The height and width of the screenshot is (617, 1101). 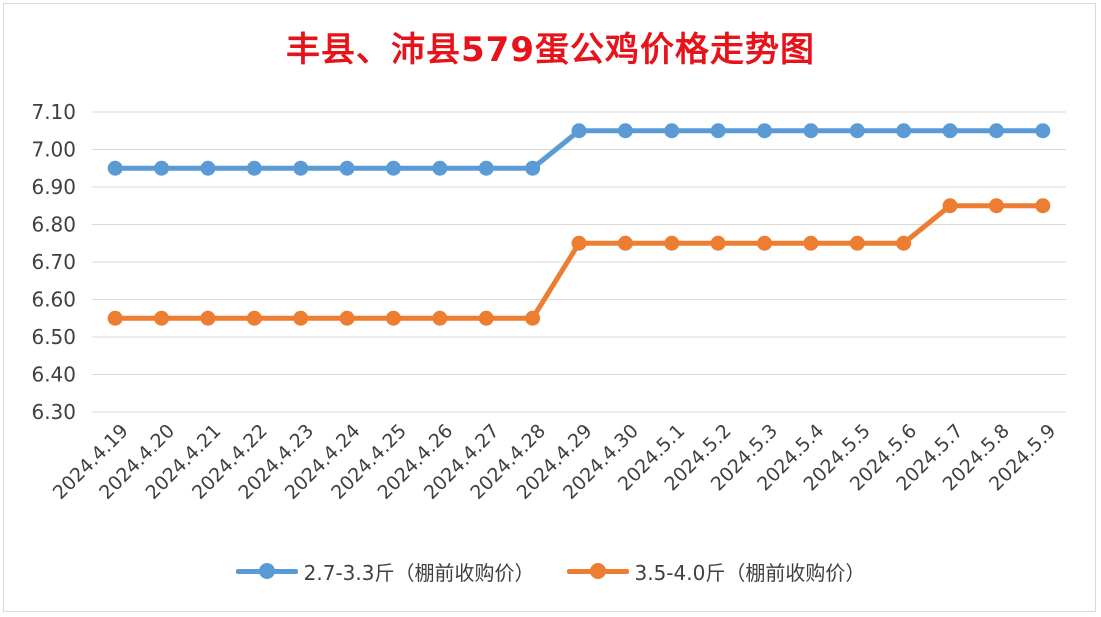 I want to click on legend-label-series-2: 3.5-4.0斤（棚前收购价）, so click(x=750, y=572).